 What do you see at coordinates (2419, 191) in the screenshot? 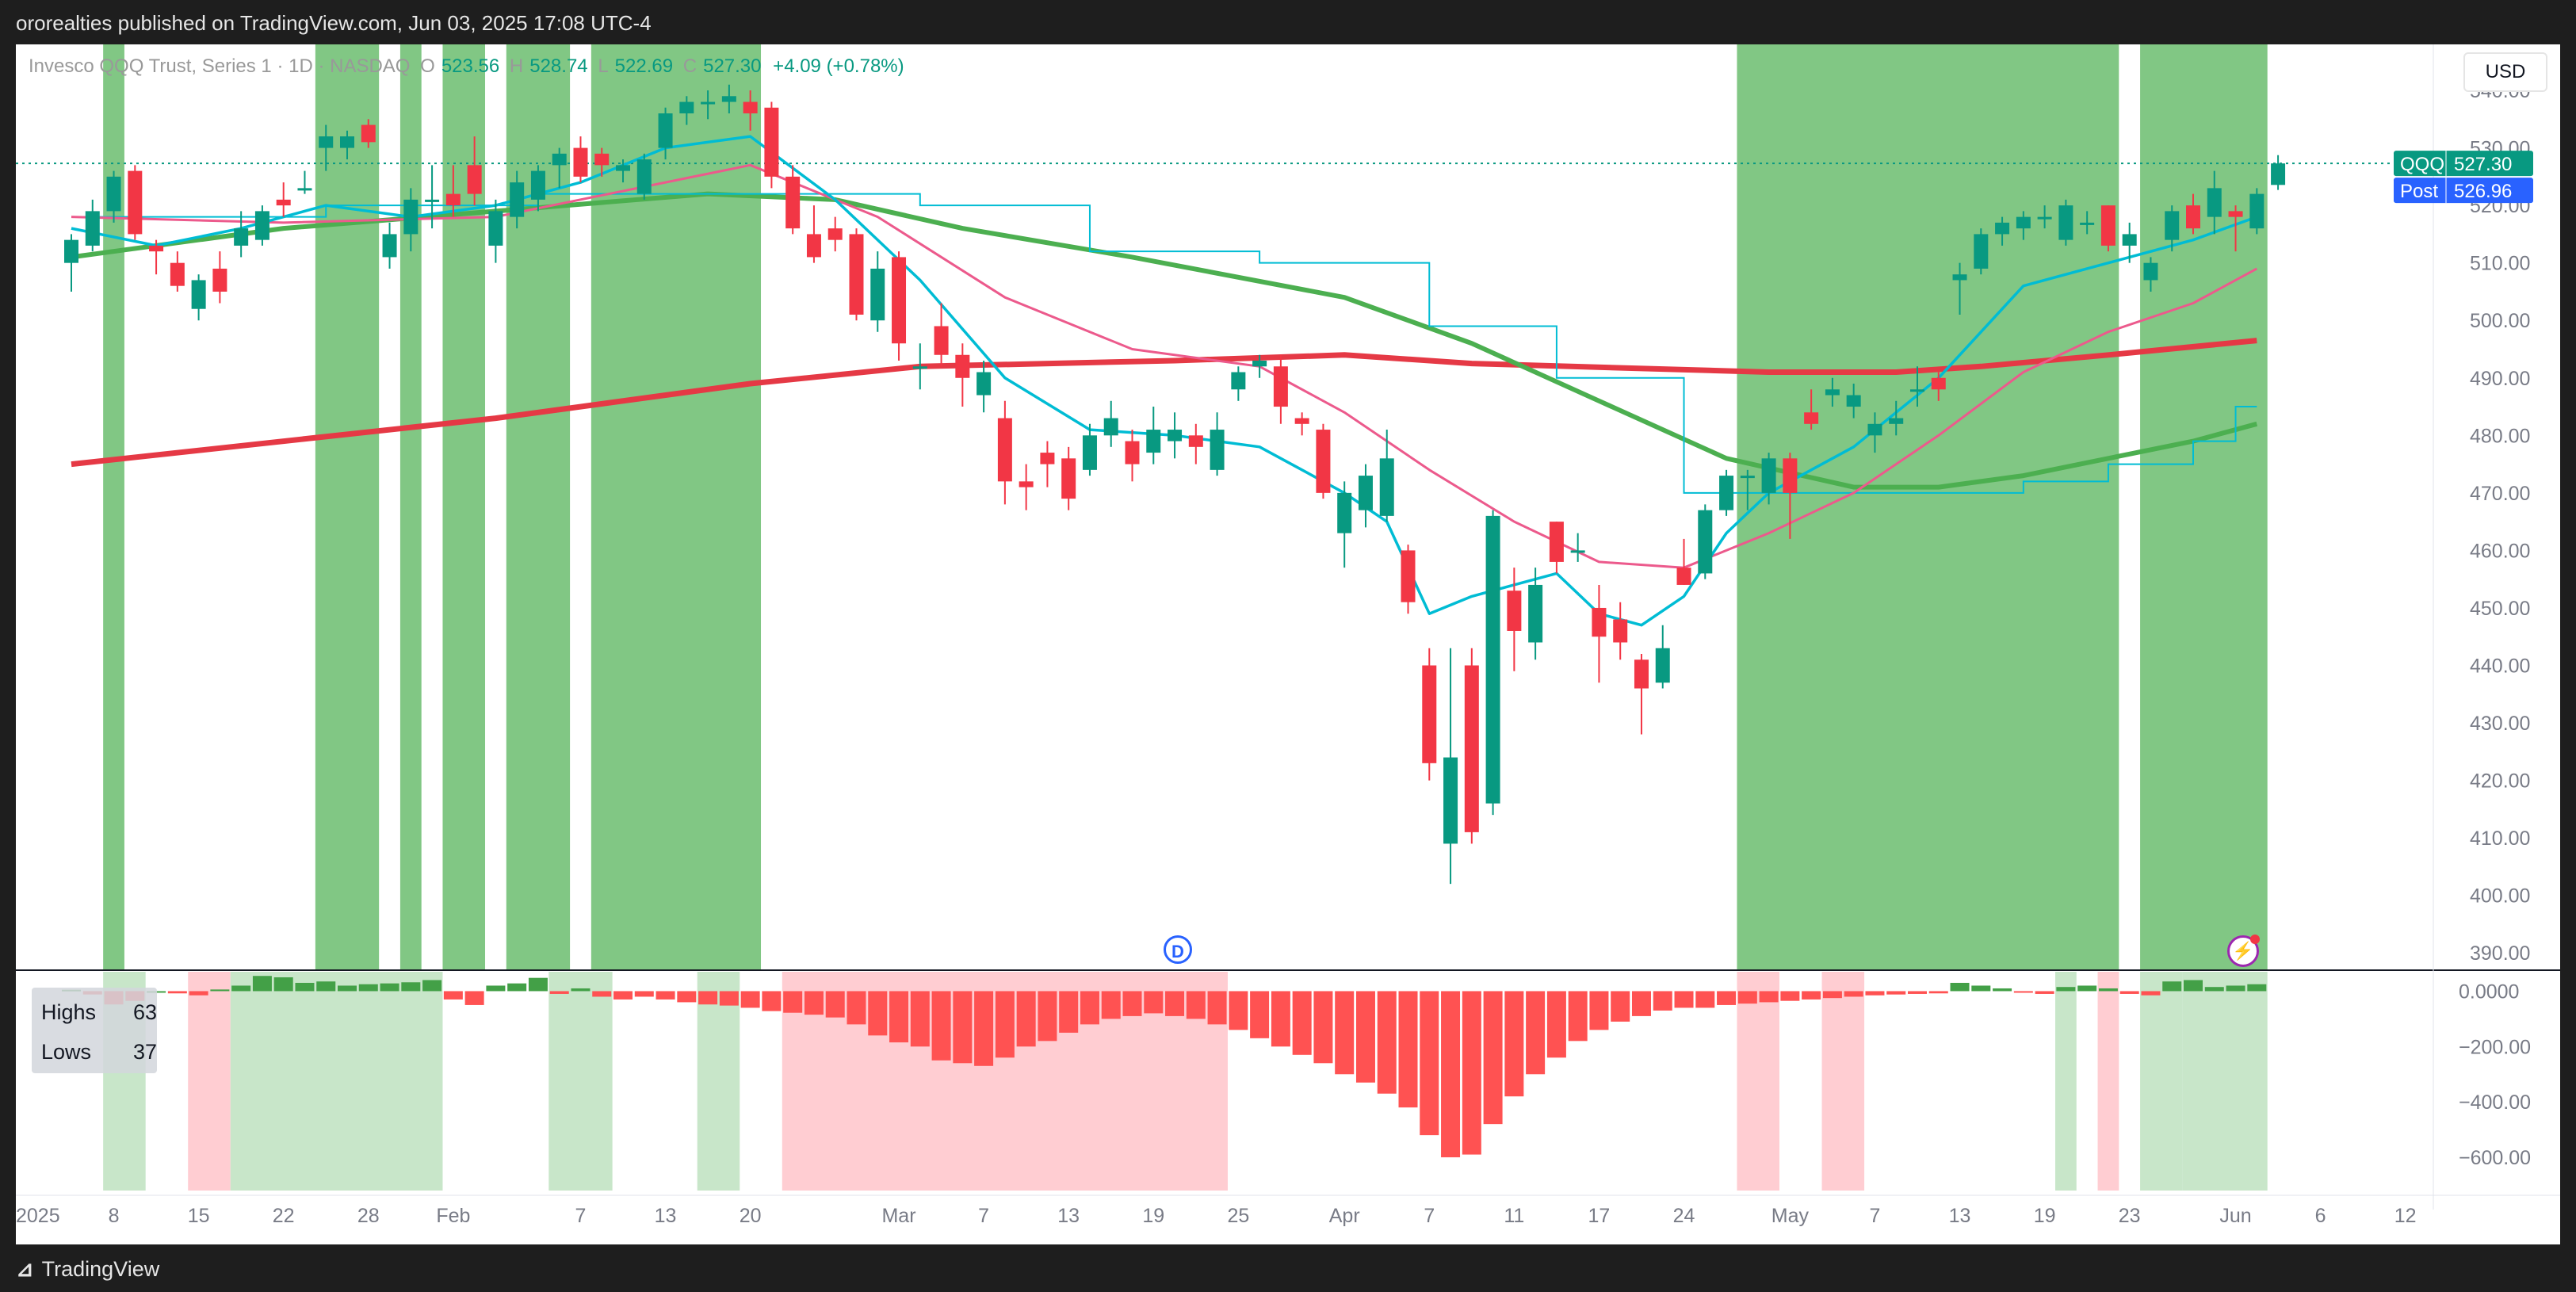
I see `price-tag-label: Post` at bounding box center [2419, 191].